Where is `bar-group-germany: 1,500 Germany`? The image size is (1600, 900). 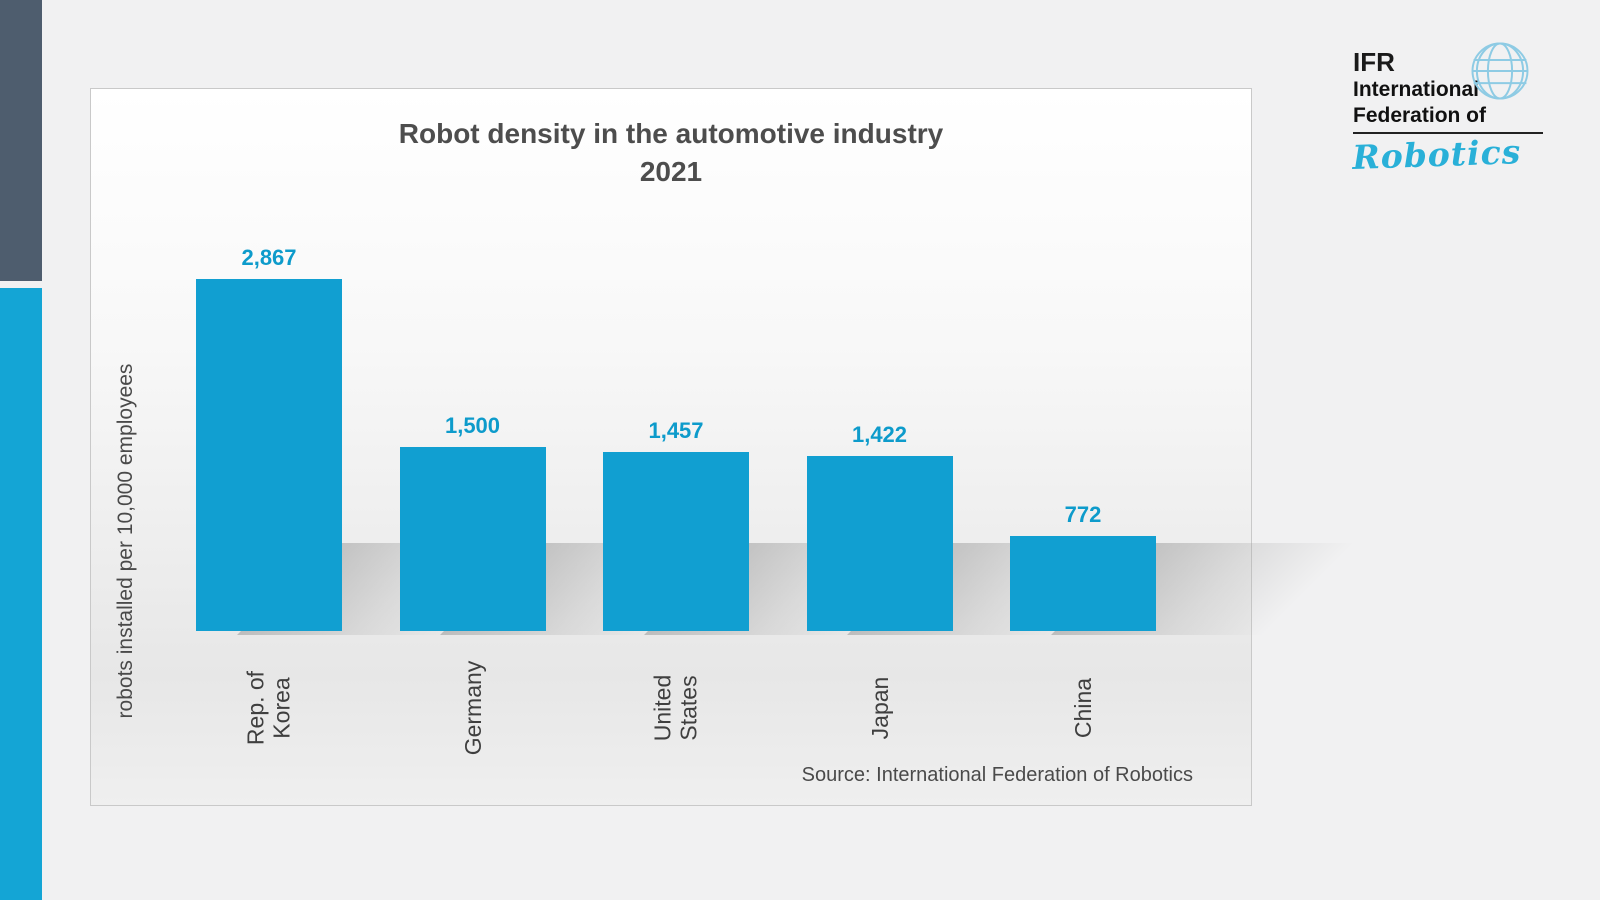 bar-group-germany: 1,500 Germany is located at coordinates (572, 501).